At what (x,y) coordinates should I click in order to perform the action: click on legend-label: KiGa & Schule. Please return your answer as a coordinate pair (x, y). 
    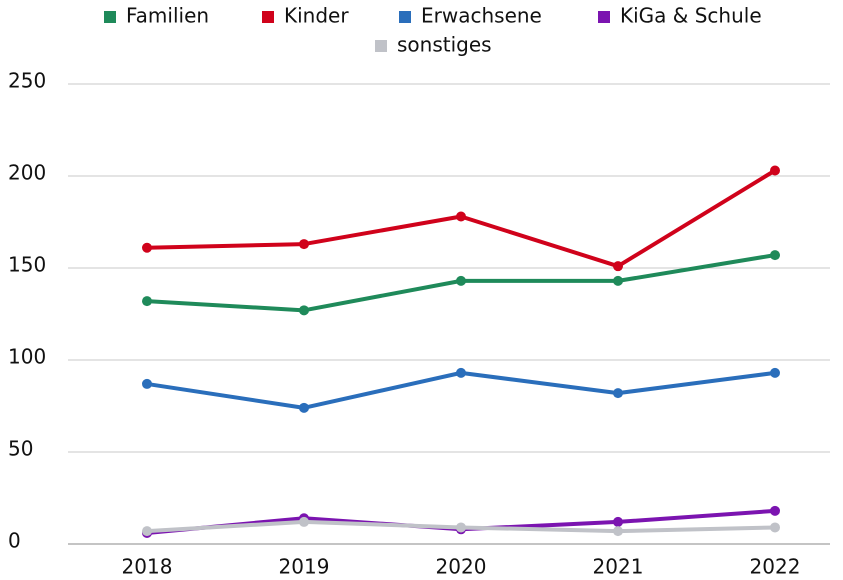
    Looking at the image, I should click on (691, 16).